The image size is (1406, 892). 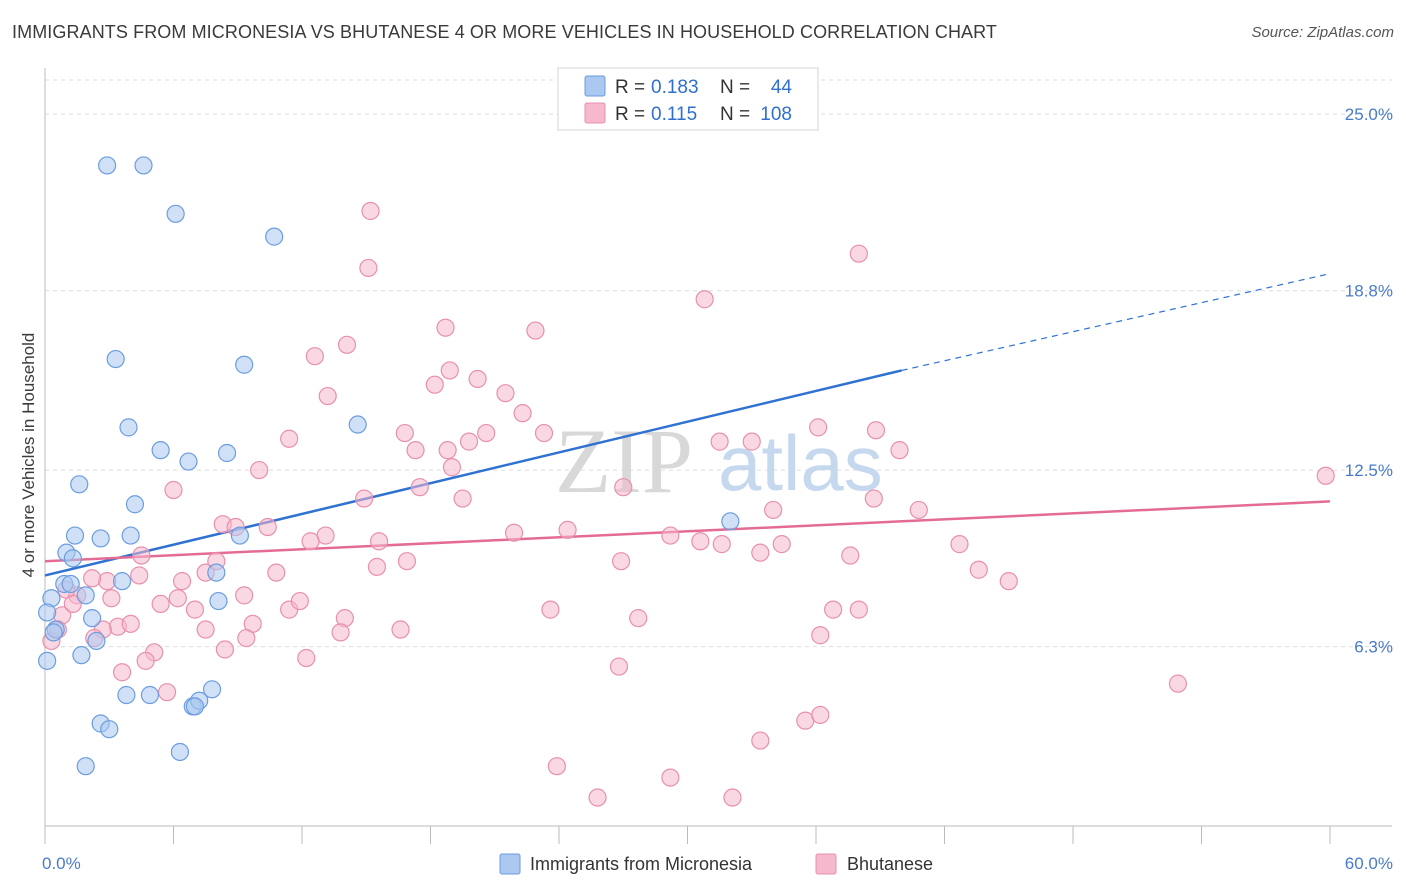 What do you see at coordinates (1116, 322) in the screenshot?
I see `trendline-micronesia-extension` at bounding box center [1116, 322].